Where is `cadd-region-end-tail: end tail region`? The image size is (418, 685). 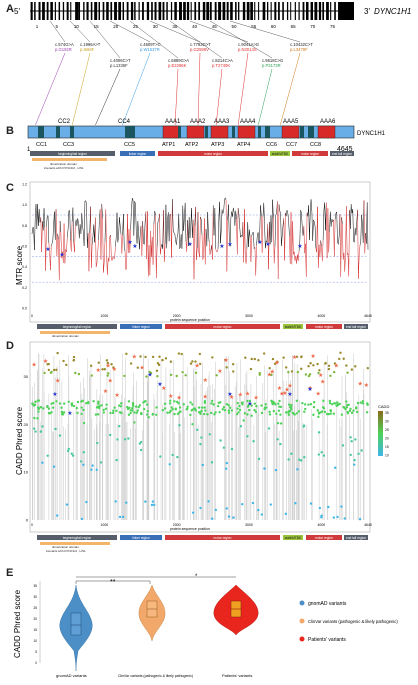
cadd-region-end-tail: end tail region is located at coordinates (356, 537).